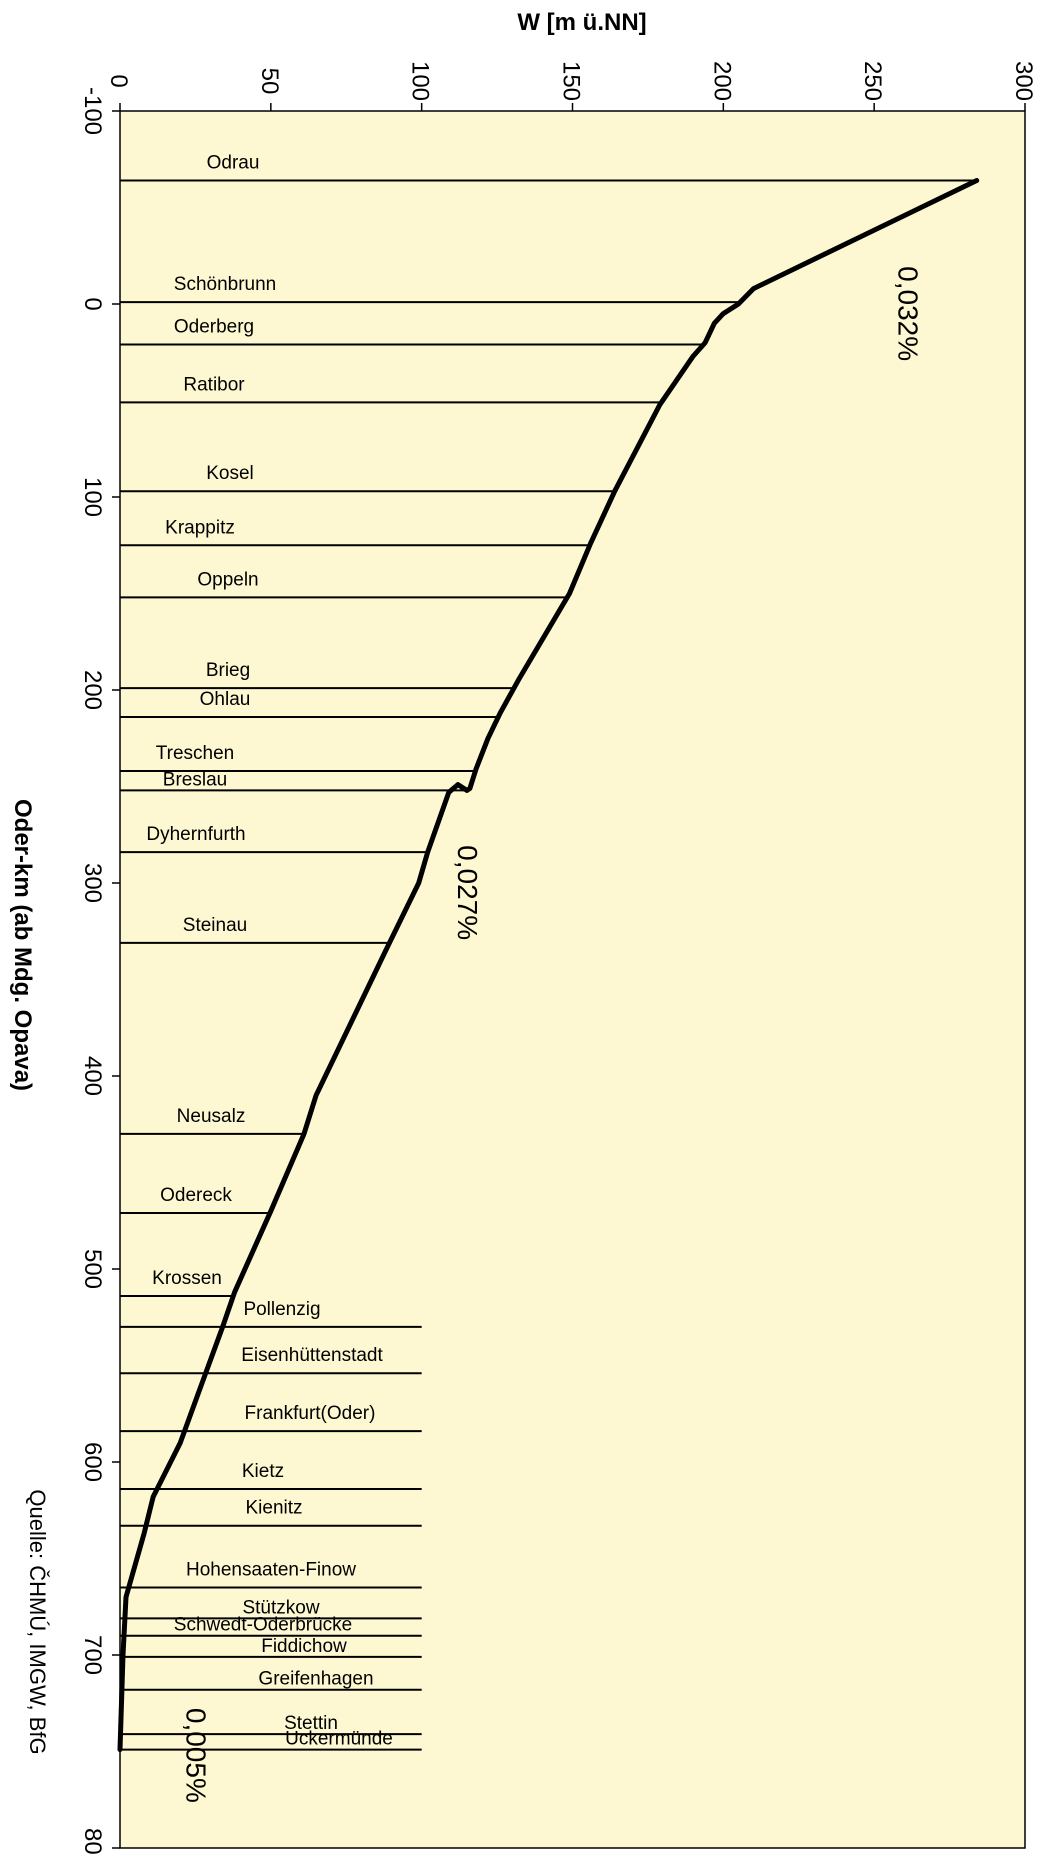  Describe the element at coordinates (263, 1471) in the screenshot. I see `station-label: Kietz` at that location.